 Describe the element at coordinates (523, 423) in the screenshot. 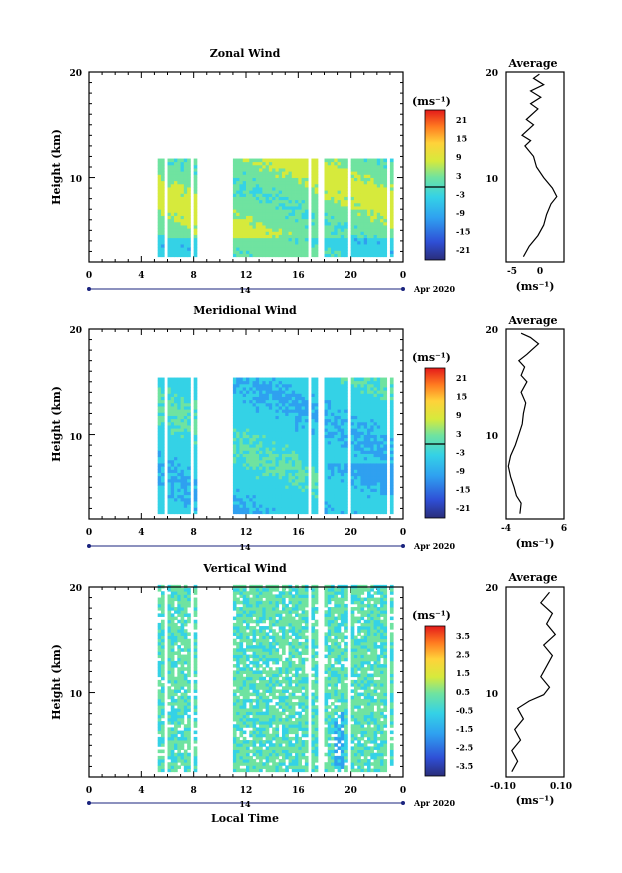

I see `average-profile` at that location.